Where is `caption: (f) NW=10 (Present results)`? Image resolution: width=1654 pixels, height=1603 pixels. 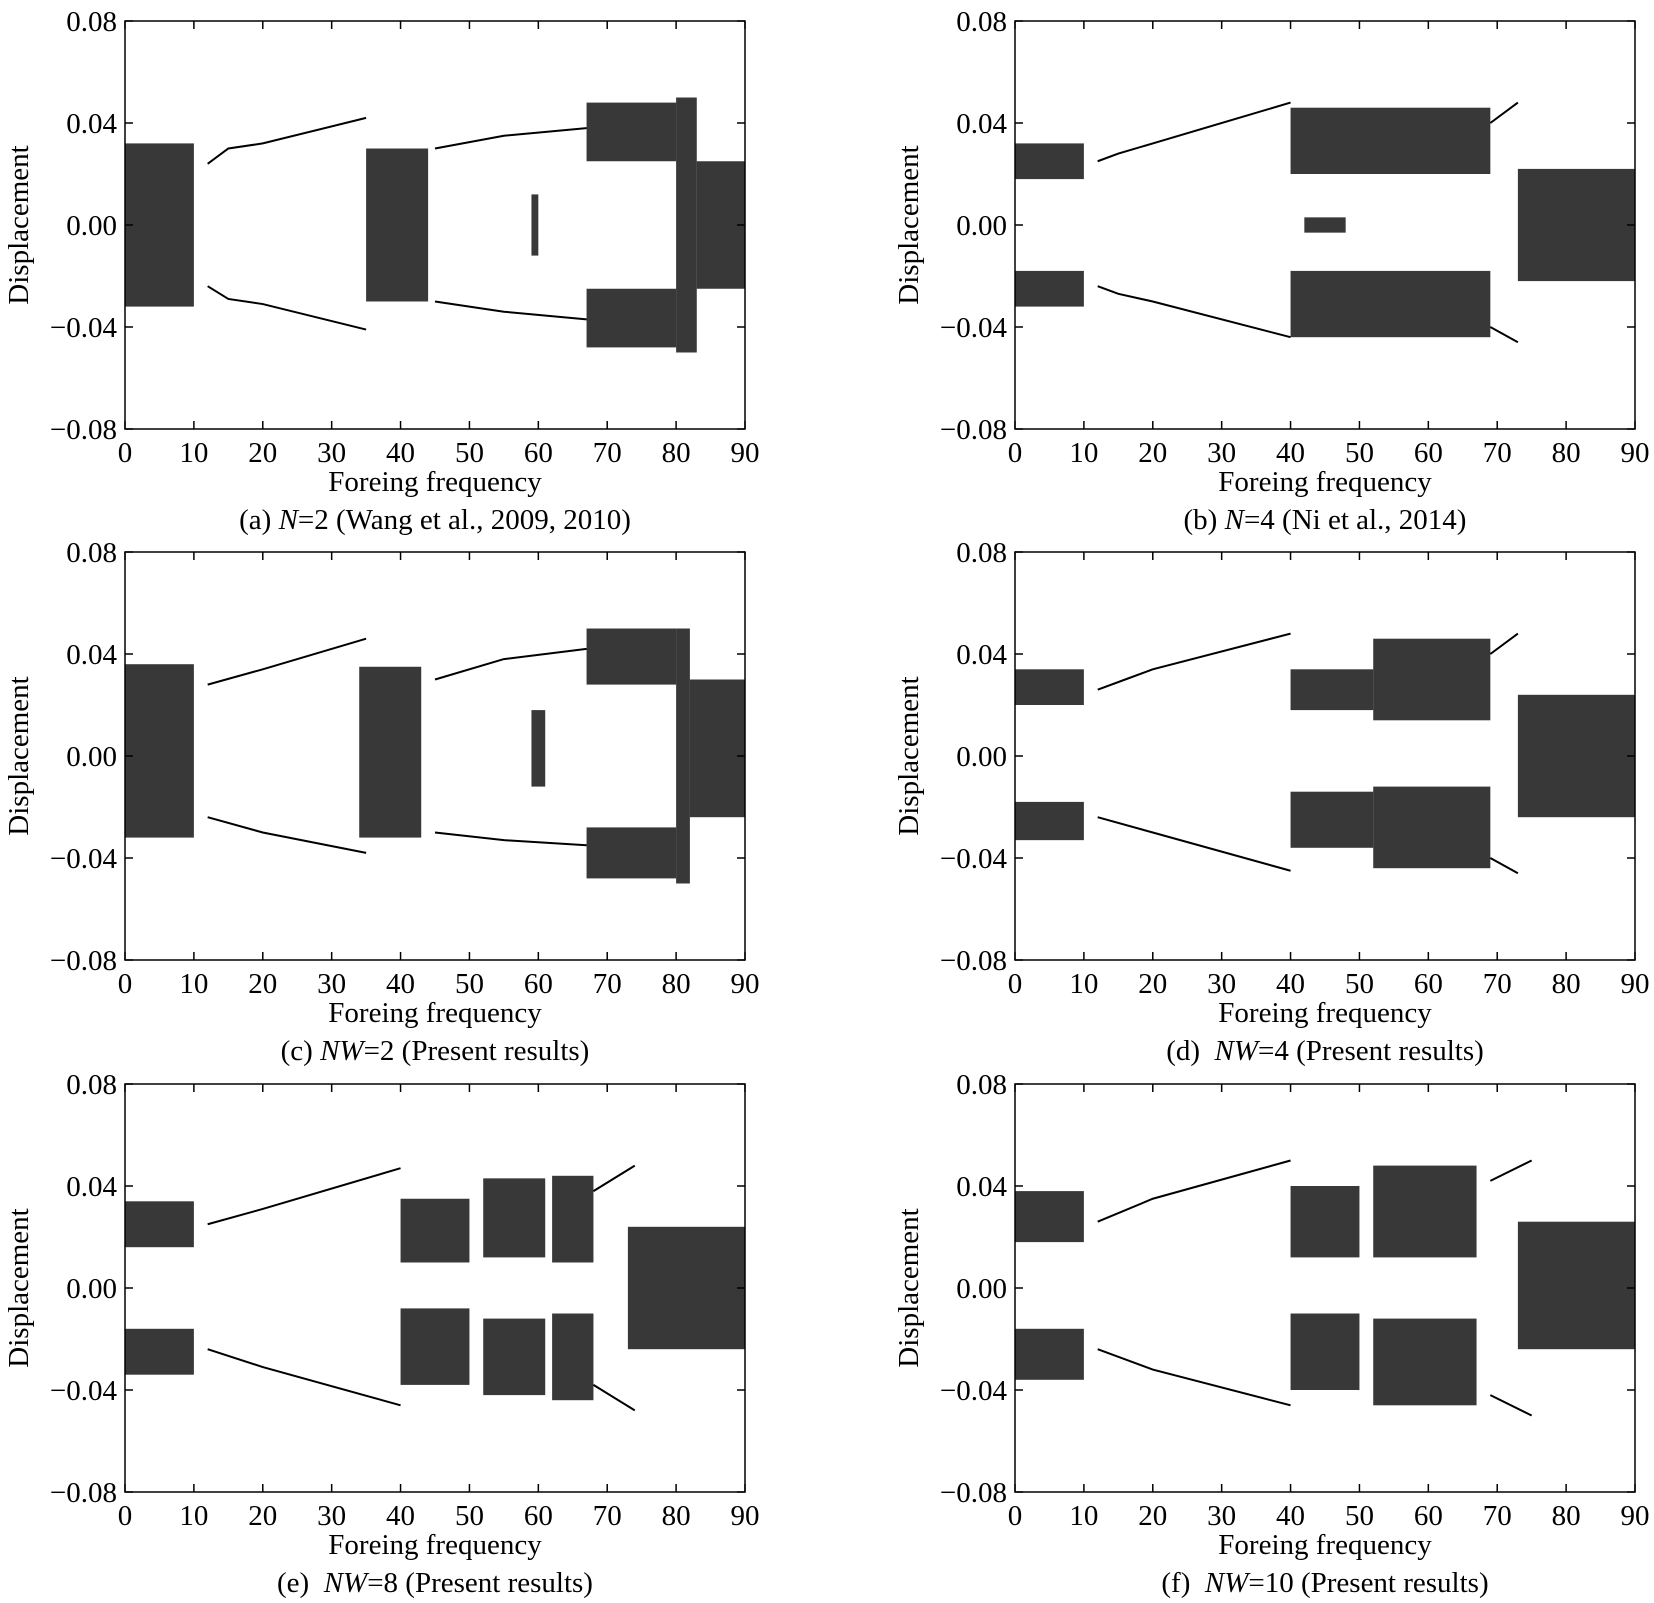 caption: (f) NW=10 (Present results) is located at coordinates (1324, 1583).